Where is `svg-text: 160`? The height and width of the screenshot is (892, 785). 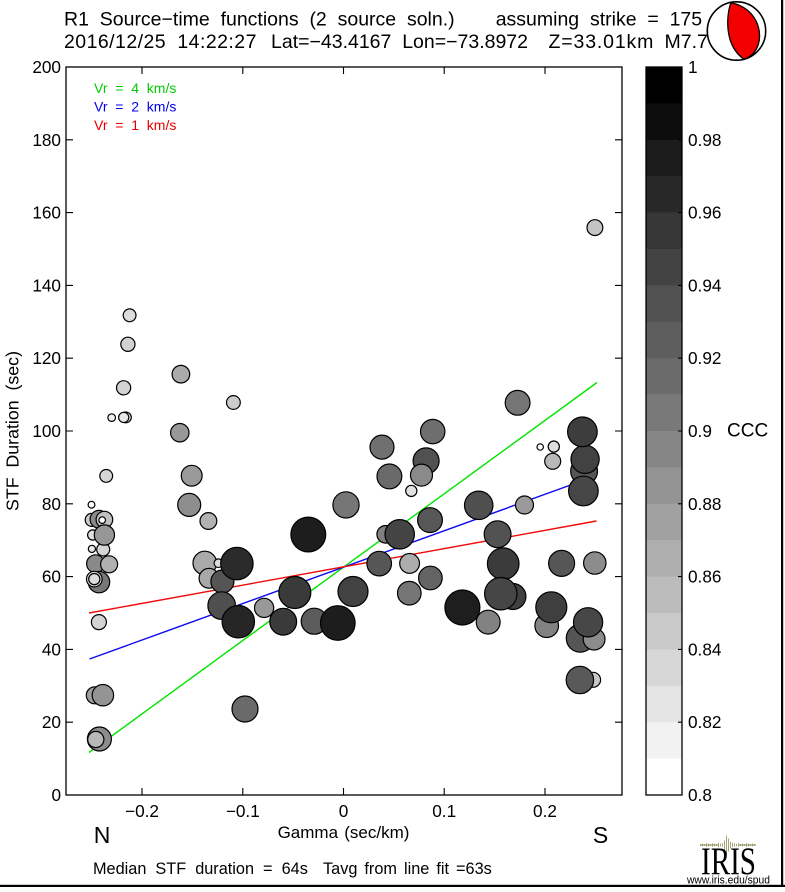 svg-text: 160 is located at coordinates (46, 213).